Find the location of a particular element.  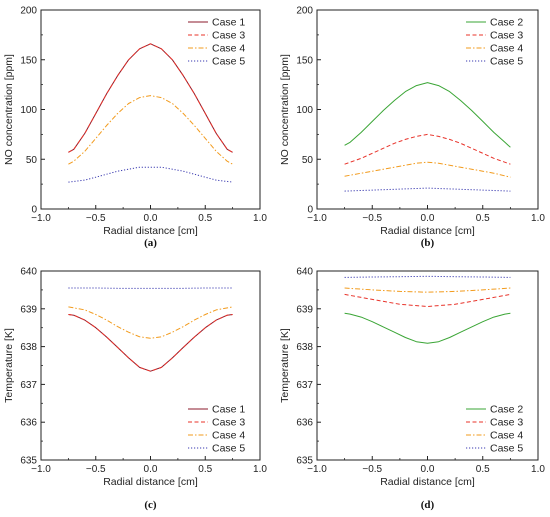

panel-caption: (c) is located at coordinates (150, 505).